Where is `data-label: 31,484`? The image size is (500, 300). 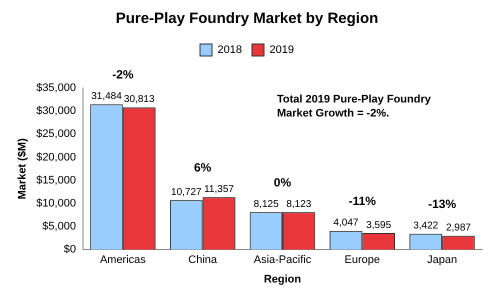
data-label: 31,484 is located at coordinates (106, 96).